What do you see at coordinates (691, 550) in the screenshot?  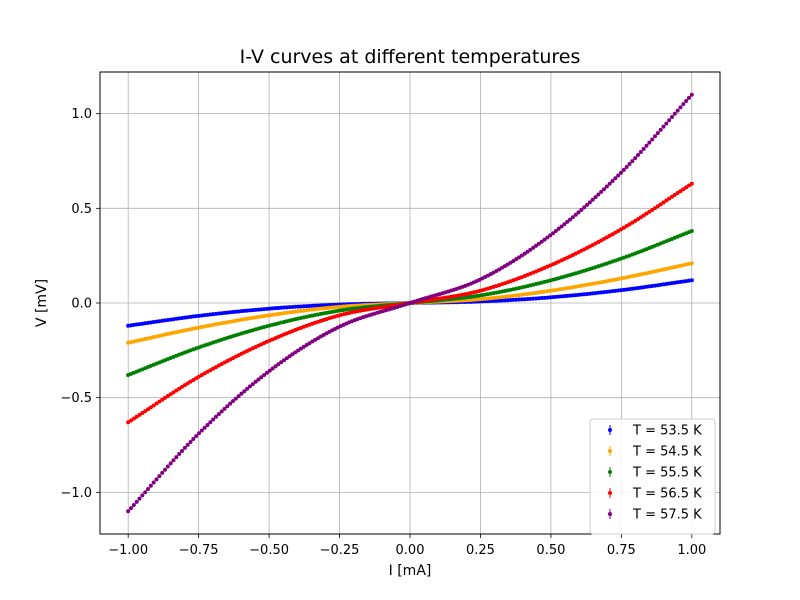 I see `x-tick-label: 1.00` at bounding box center [691, 550].